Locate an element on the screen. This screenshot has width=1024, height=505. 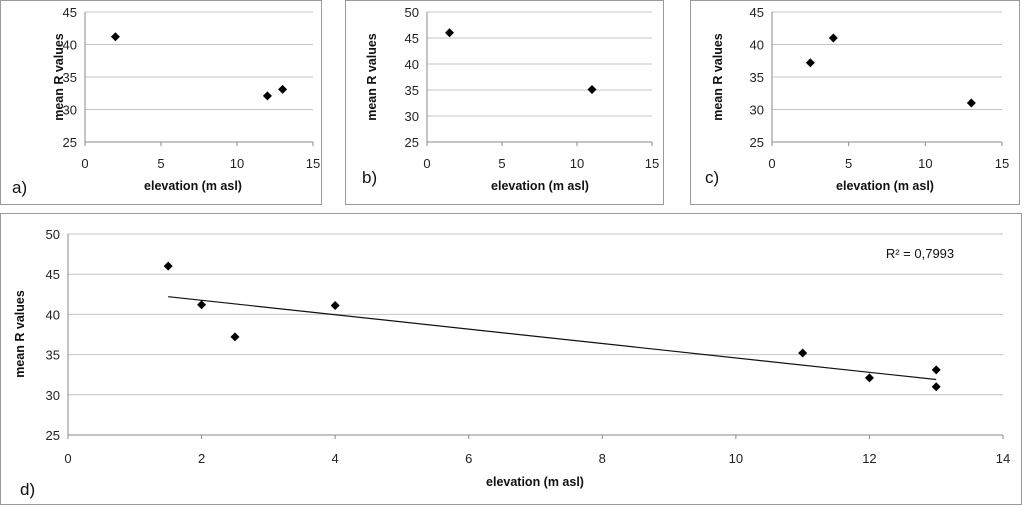
x-tick-label: 8 is located at coordinates (602, 458).